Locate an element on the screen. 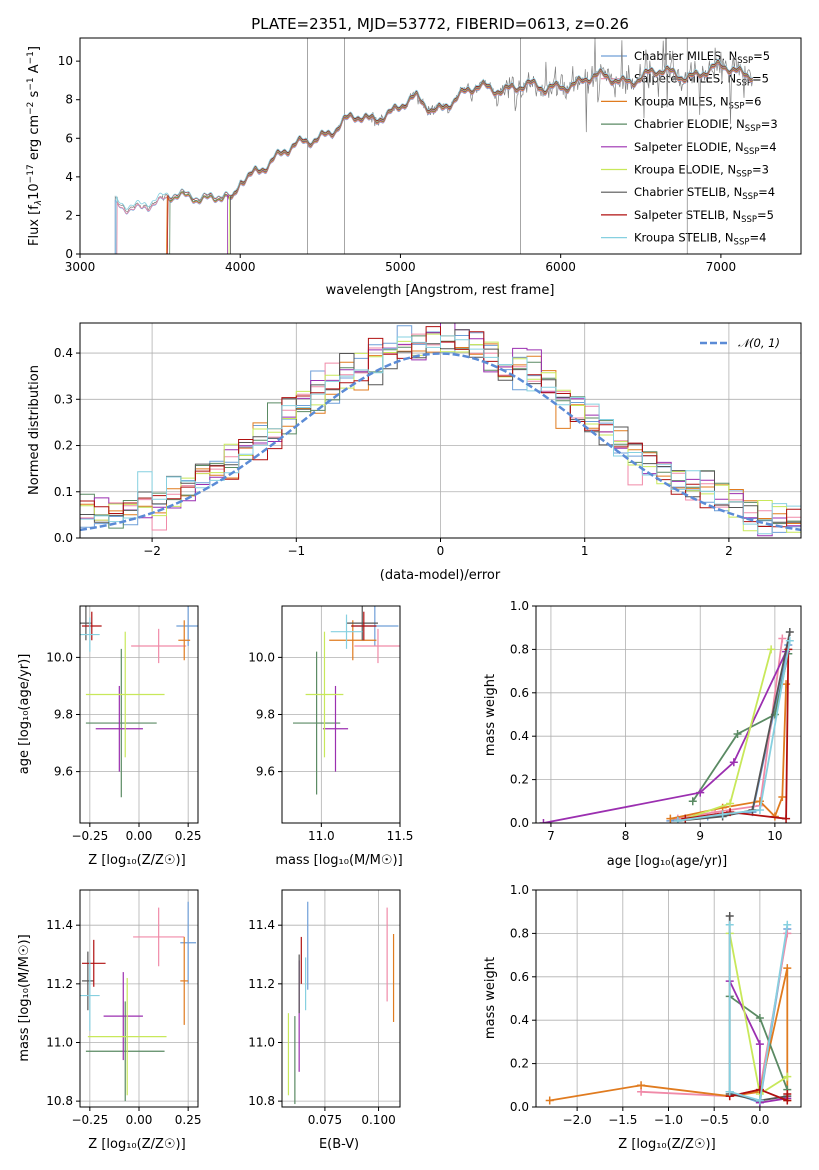  legend-label-main: Kroupa MILES, N is located at coordinates (681, 101).